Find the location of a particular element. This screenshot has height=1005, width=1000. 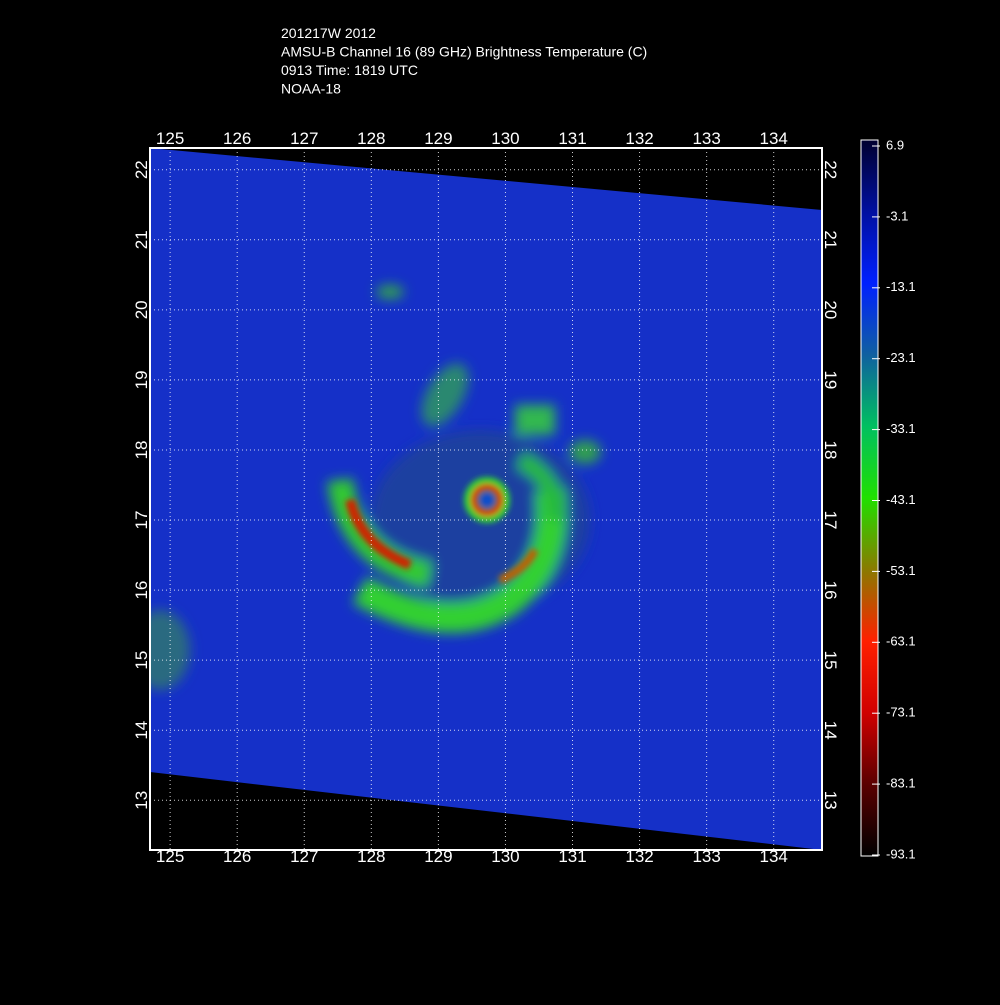

header-line: 0913 Time: 1819 UTC is located at coordinates (349, 70).